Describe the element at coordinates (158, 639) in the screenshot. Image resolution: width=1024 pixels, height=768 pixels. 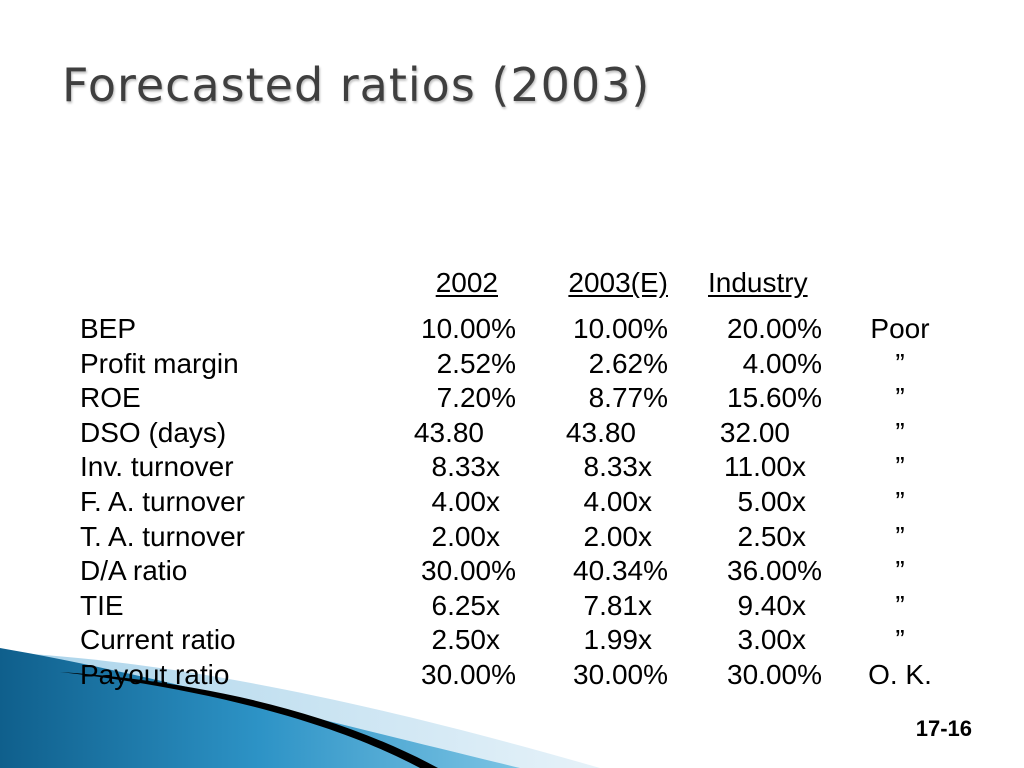
I see `row-label: Current ratio` at that location.